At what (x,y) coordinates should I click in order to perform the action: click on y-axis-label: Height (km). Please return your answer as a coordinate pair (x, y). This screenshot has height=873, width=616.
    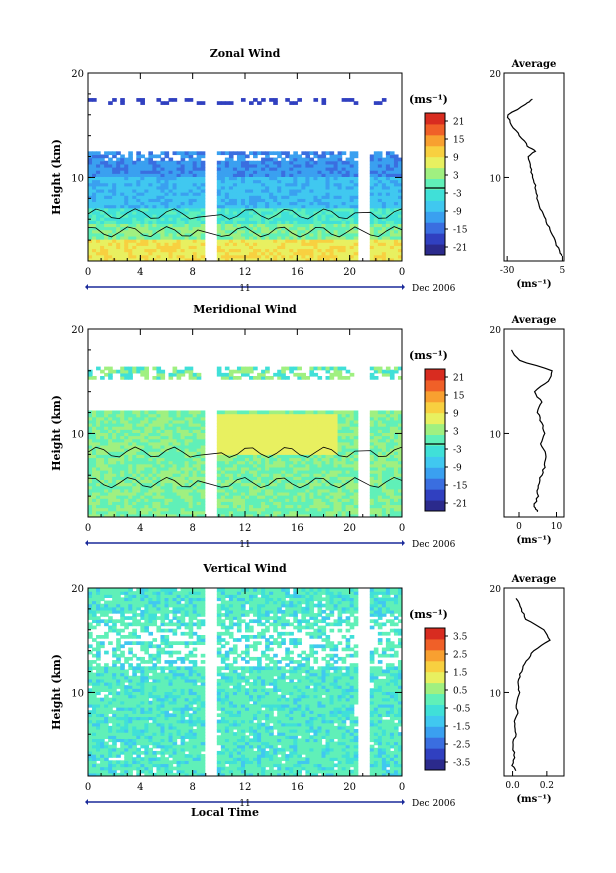
    Looking at the image, I should click on (56, 177).